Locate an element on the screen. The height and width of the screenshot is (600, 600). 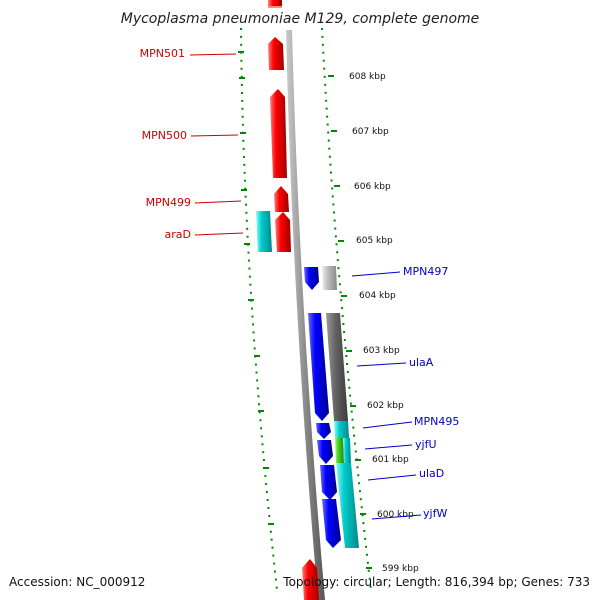
cog-bar-yjfU-cyan is located at coordinates (347, 450).